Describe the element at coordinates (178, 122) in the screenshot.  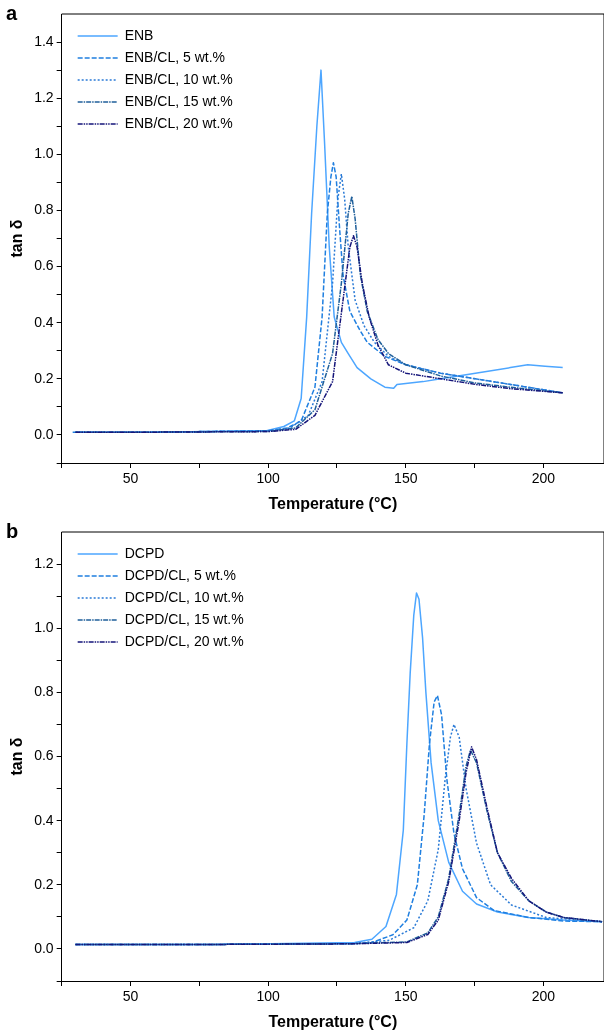
I see `legend-label: ENB/CL, 20 wt.%` at that location.